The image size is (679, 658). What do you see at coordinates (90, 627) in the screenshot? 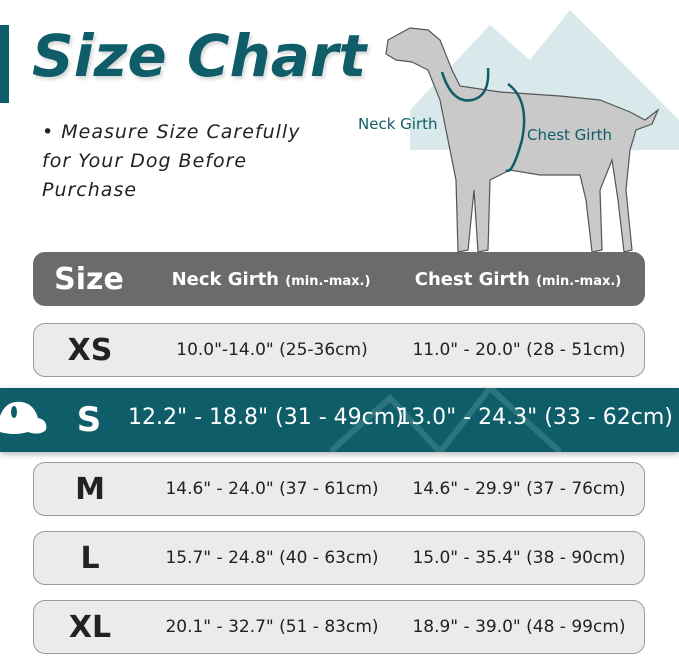
I see `size-cell: XL` at bounding box center [90, 627].